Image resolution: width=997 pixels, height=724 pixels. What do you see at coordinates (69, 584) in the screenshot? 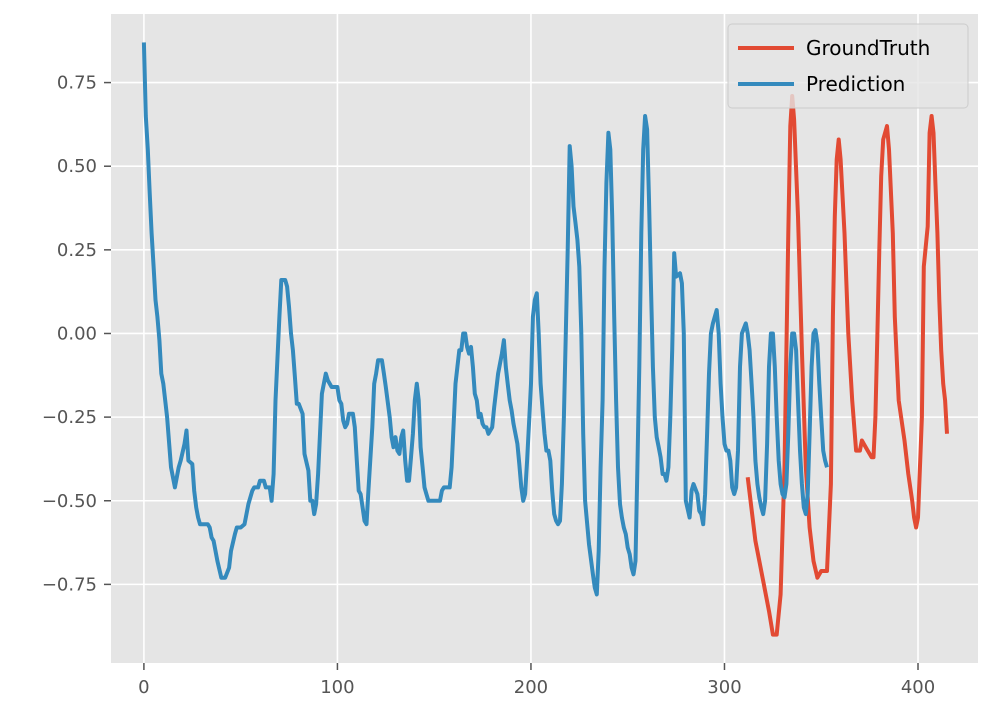
I see `y-tick-label: −0.75` at bounding box center [69, 584].